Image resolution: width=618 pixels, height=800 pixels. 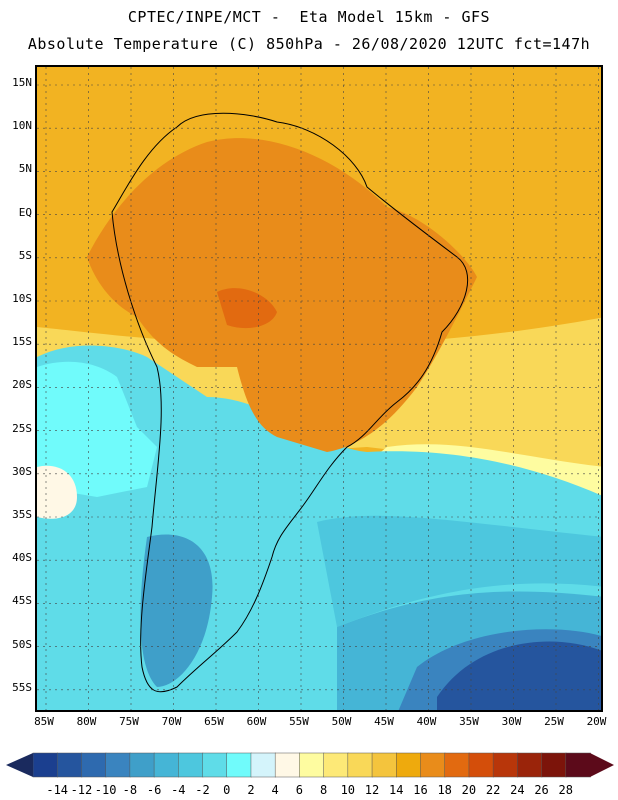 What do you see at coordinates (178, 790) in the screenshot?
I see `legend-label: -4` at bounding box center [178, 790].